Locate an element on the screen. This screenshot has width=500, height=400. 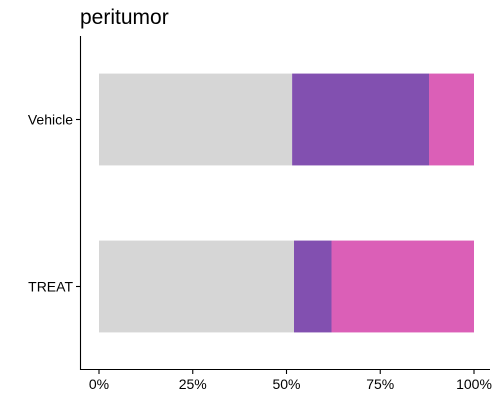
chart-title: peritumor is located at coordinates (124, 17).